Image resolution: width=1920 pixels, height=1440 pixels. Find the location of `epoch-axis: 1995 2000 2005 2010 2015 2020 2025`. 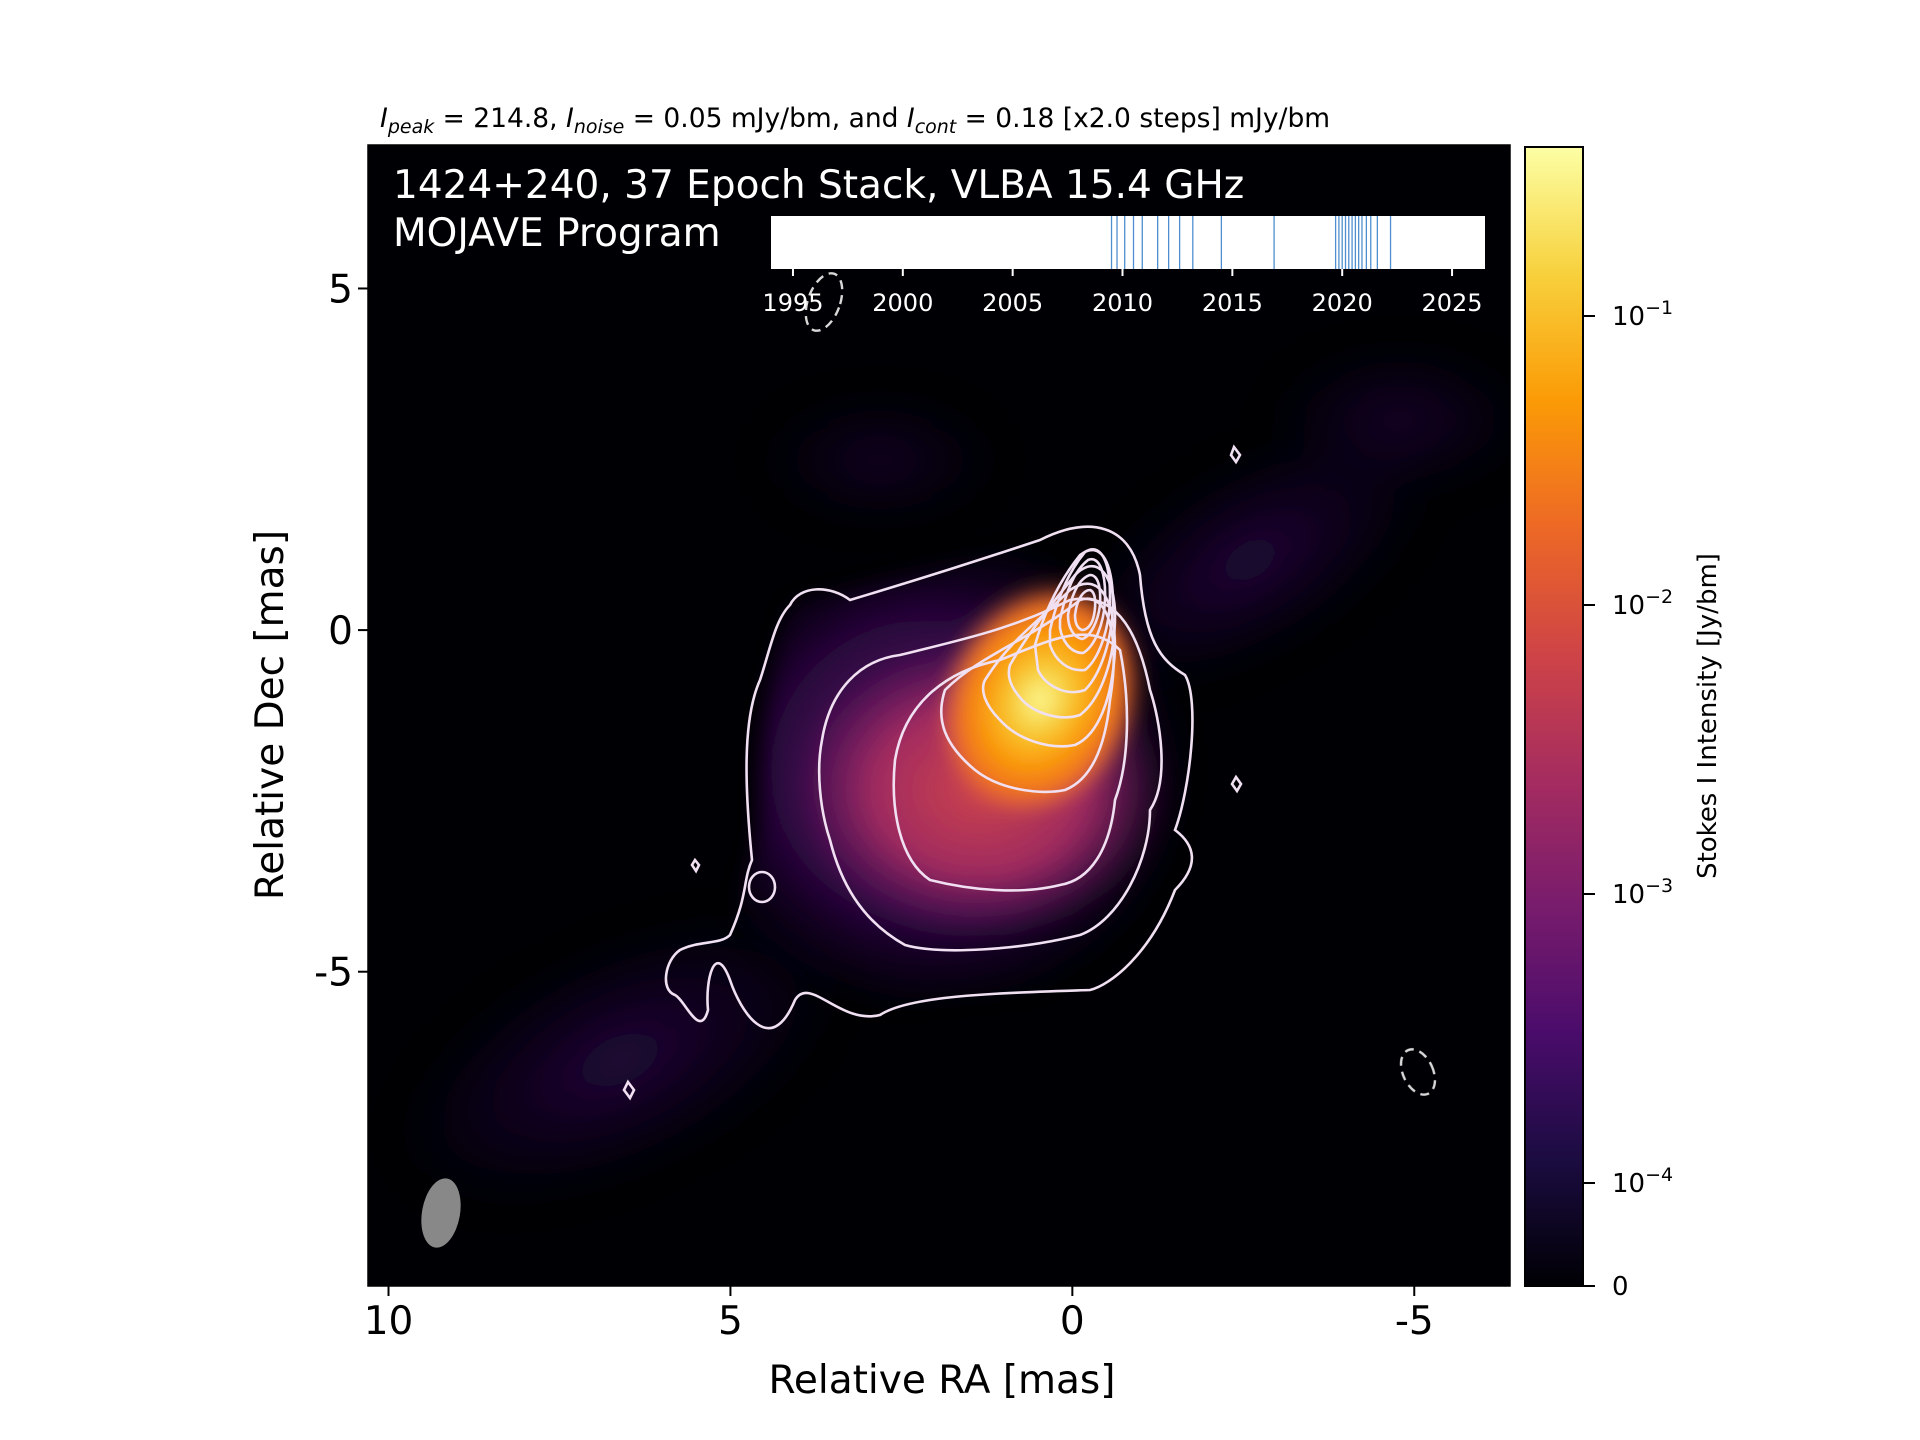

epoch-axis: 1995 2000 2005 2010 2015 2020 2025 is located at coordinates (1122, 293).